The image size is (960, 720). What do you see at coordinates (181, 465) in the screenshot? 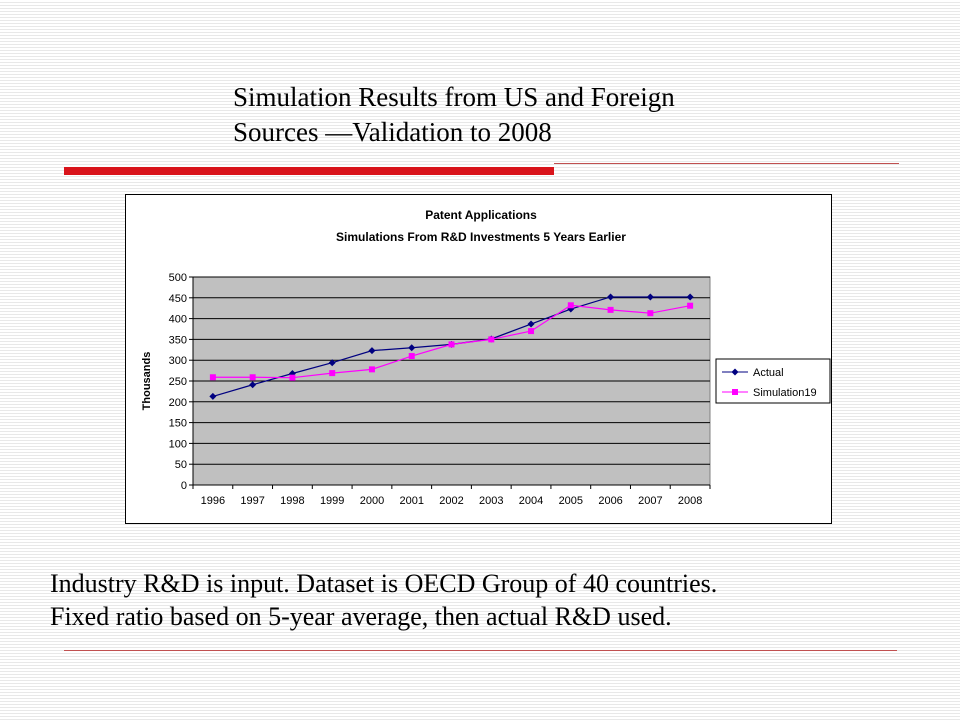
I see `y-tick-label: 50` at bounding box center [181, 465].